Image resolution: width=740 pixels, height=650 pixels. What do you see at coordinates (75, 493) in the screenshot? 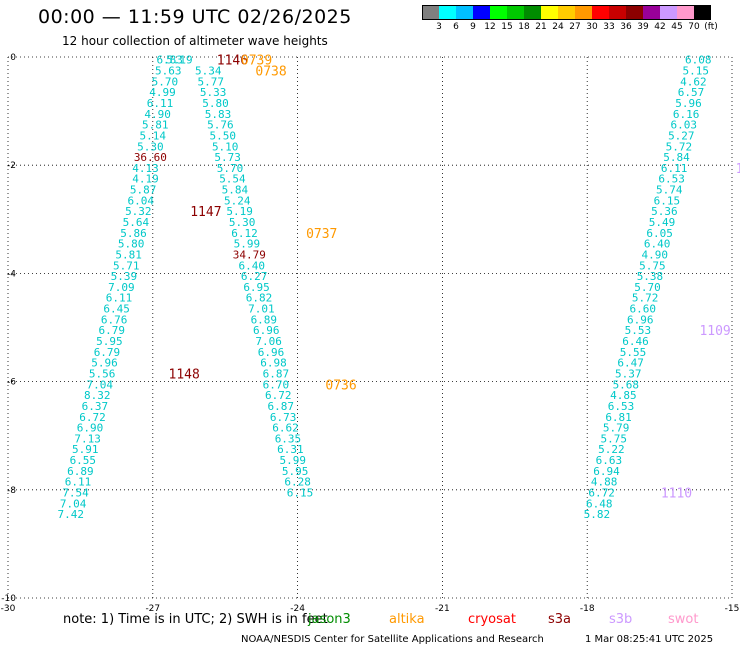
I see `wave-height-label: 7.54` at bounding box center [75, 493].